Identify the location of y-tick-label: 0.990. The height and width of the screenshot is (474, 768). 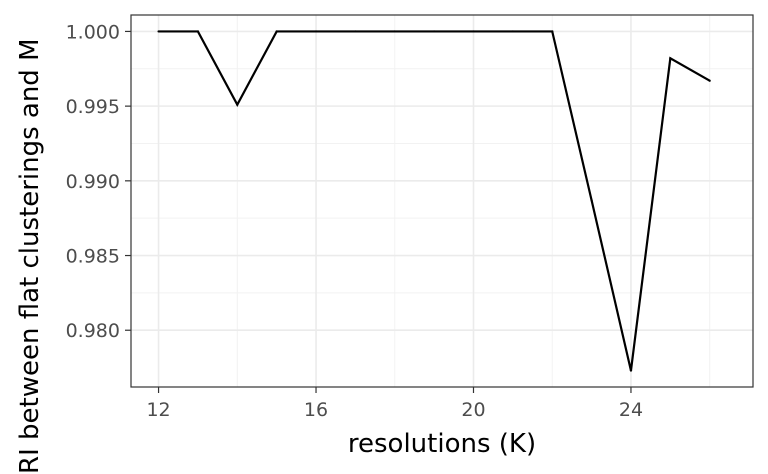
(93, 182).